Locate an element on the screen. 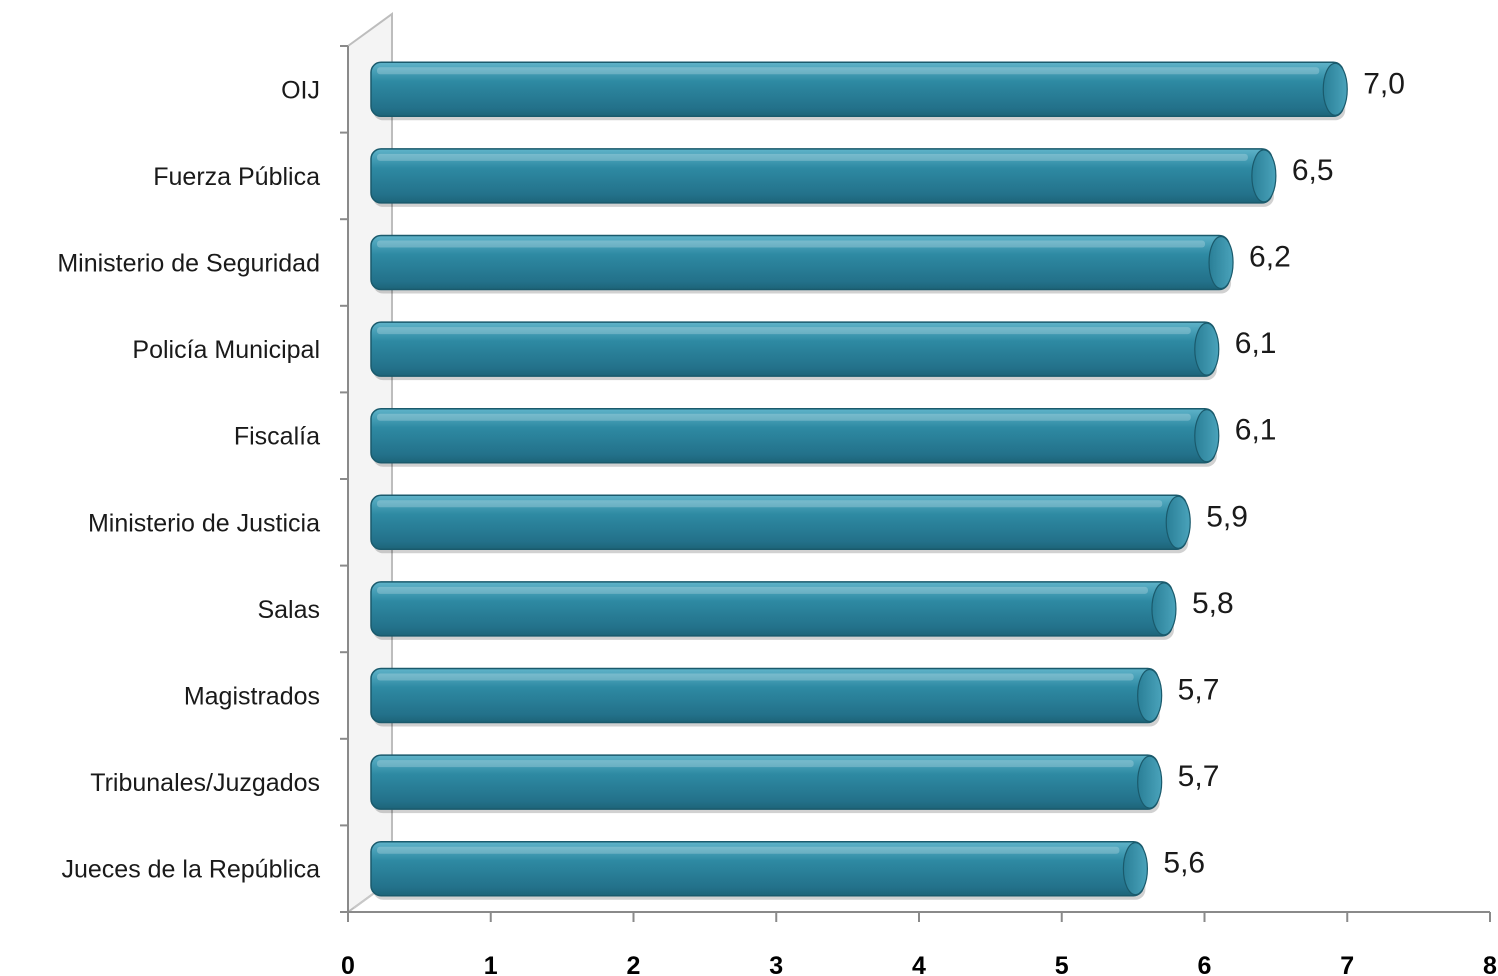 The height and width of the screenshot is (976, 1498). value-label: 5,6 is located at coordinates (1184, 863).